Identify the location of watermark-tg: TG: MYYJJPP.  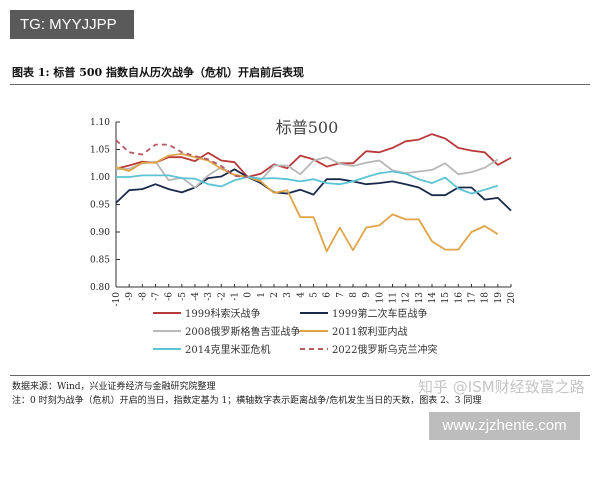
(72, 24).